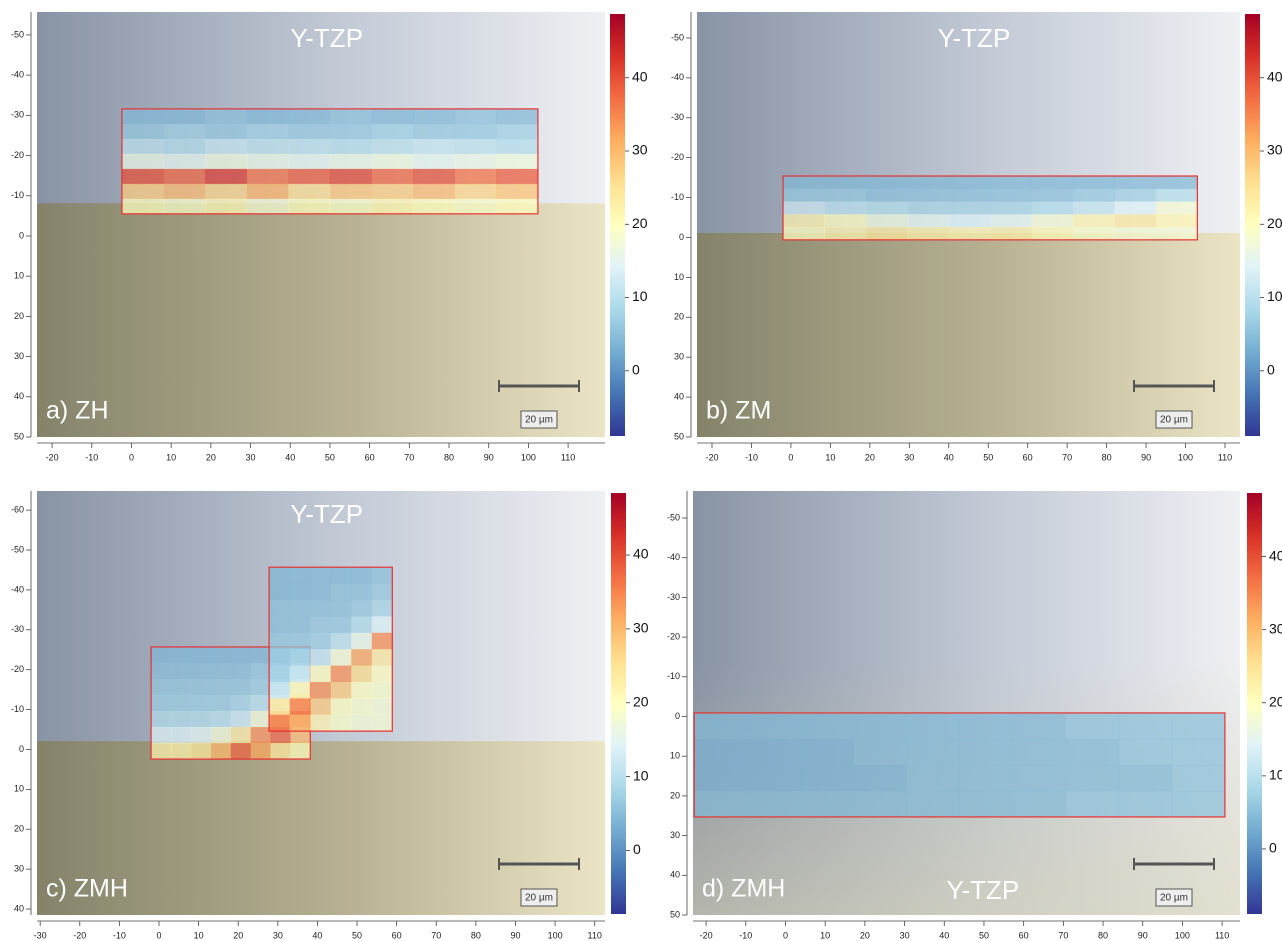 The height and width of the screenshot is (941, 1282). Describe the element at coordinates (19, 276) in the screenshot. I see `y-tick-label: 10` at that location.